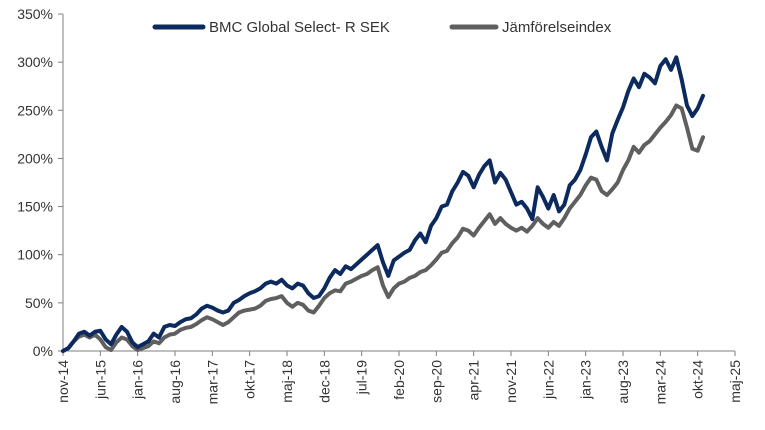  What do you see at coordinates (660, 382) in the screenshot?
I see `x-tick-label: mar-24` at bounding box center [660, 382].